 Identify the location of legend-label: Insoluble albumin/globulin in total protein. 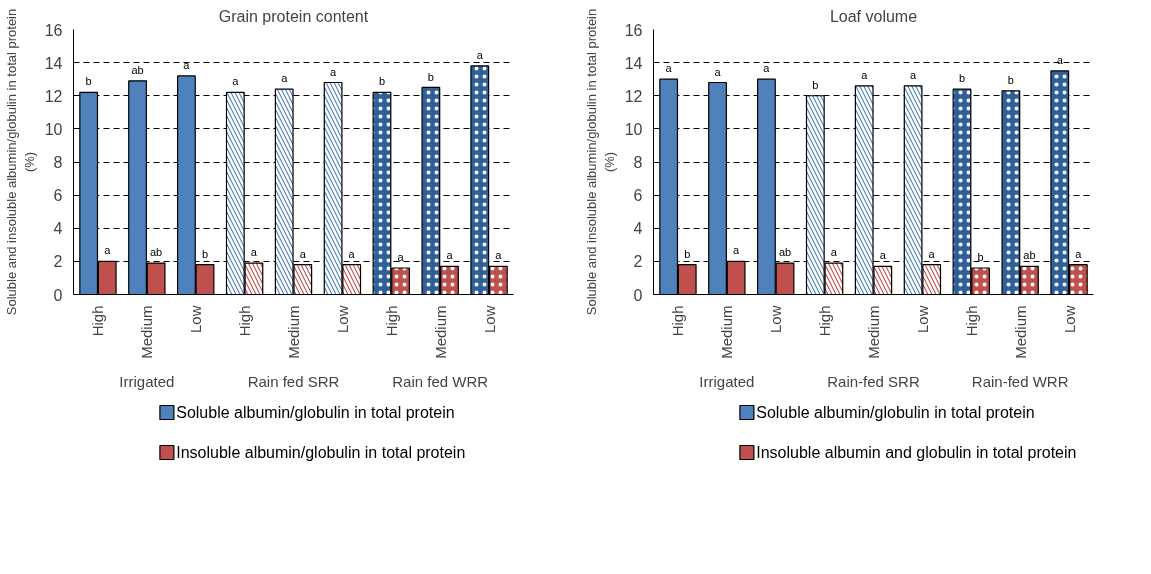
(321, 452).